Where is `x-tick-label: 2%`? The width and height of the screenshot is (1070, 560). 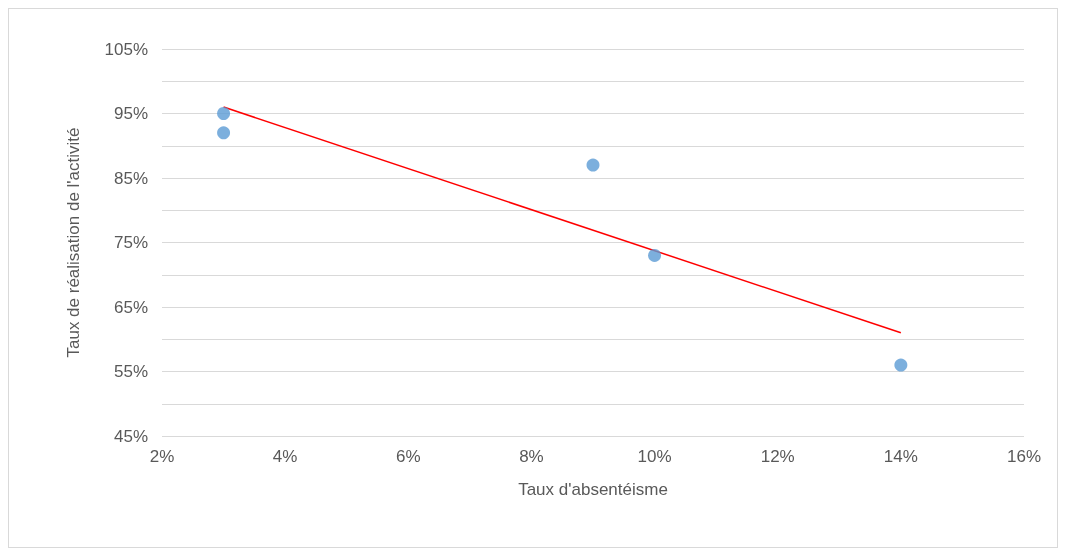 x-tick-label: 2% is located at coordinates (162, 456).